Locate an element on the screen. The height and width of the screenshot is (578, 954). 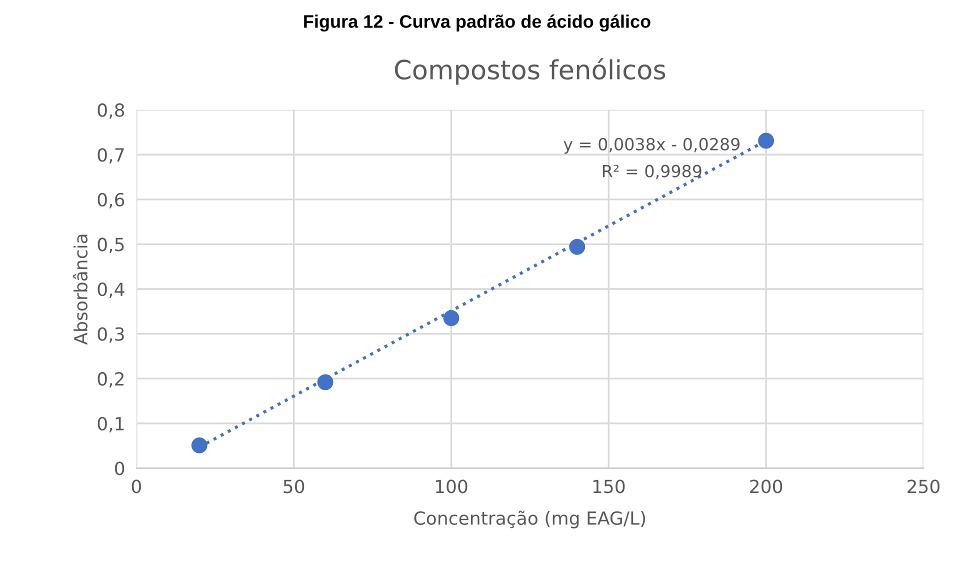
y-tick-label: 0,5 is located at coordinates (111, 246).